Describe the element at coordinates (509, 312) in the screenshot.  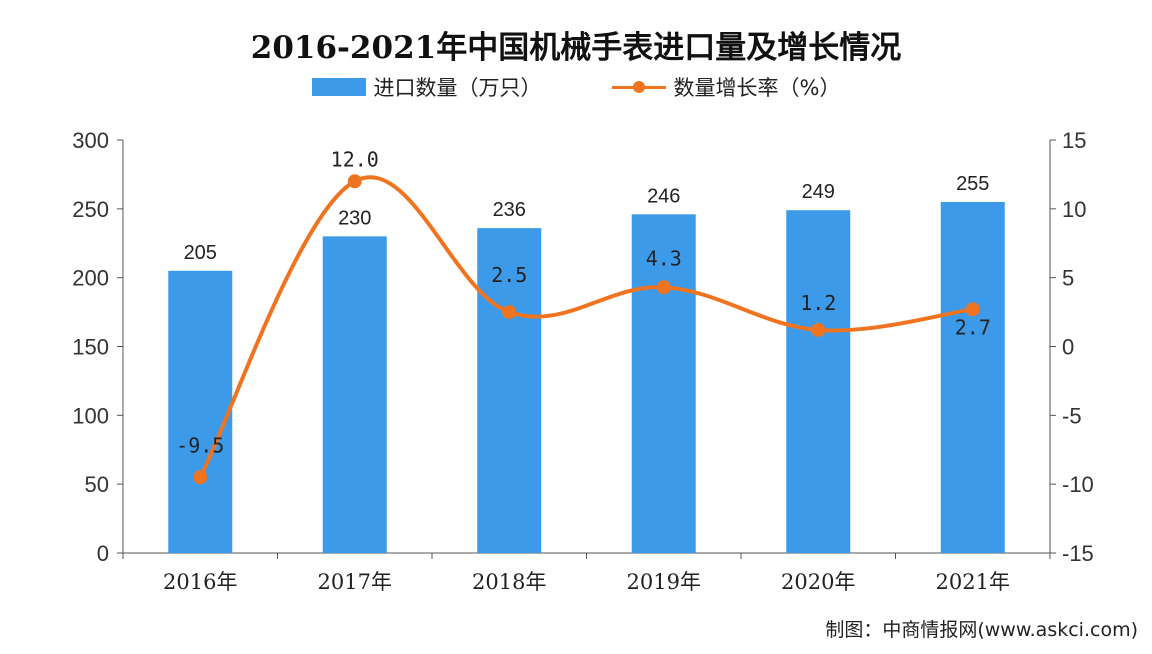
I see `growth-point-2018年` at that location.